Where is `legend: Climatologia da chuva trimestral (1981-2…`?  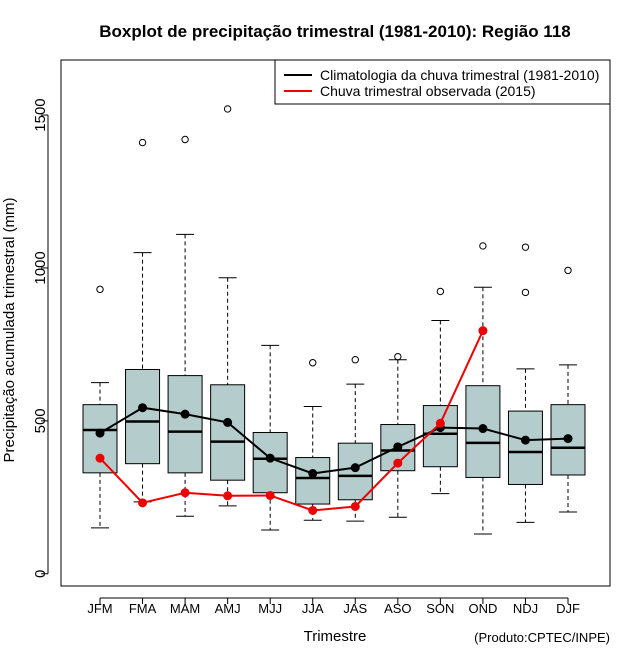 legend: Climatologia da chuva trimestral (1981-2… is located at coordinates (442, 82).